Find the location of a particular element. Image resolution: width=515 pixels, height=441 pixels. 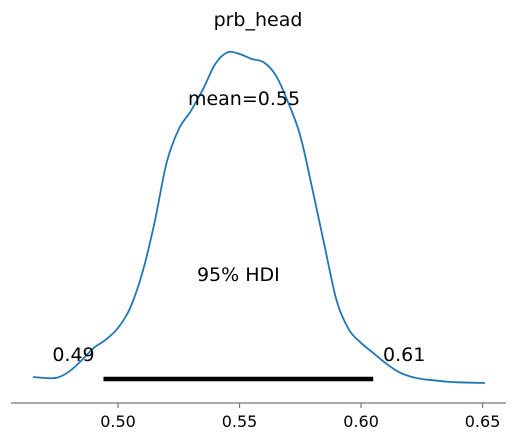

hdi-low-label: 0.49 is located at coordinates (73, 355).